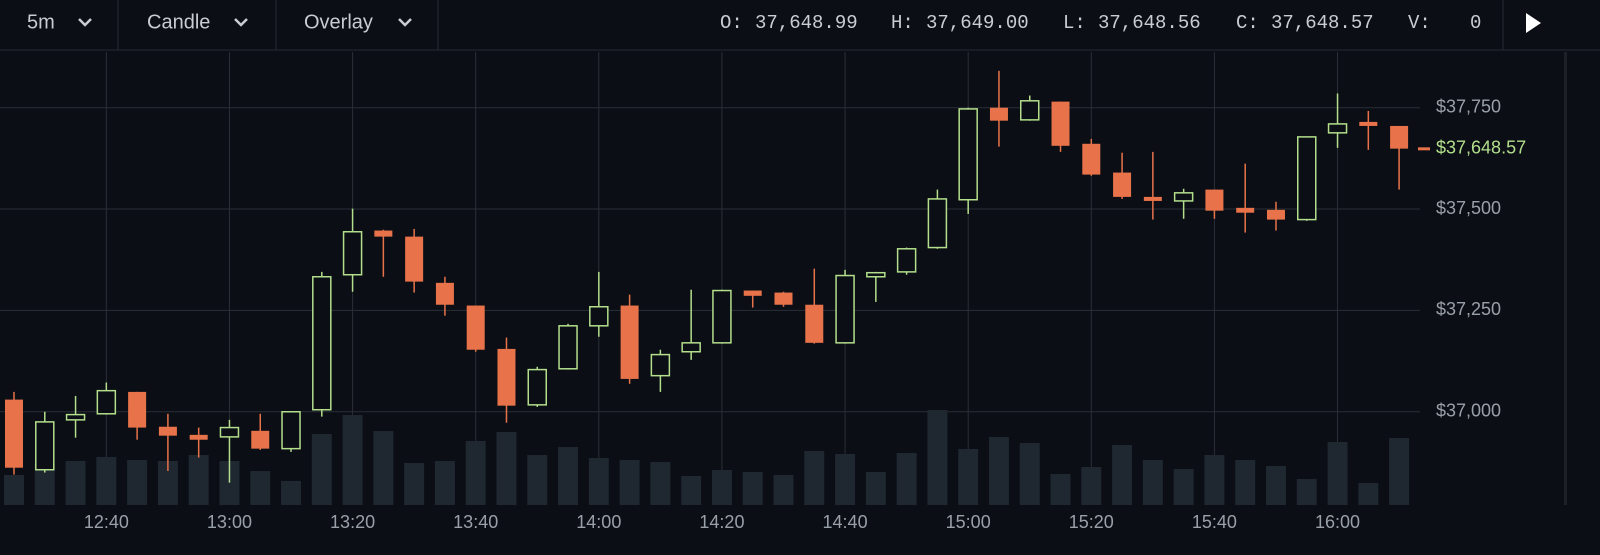 This screenshot has width=1600, height=555. I want to click on readout-value: 37,649.00, so click(977, 23).